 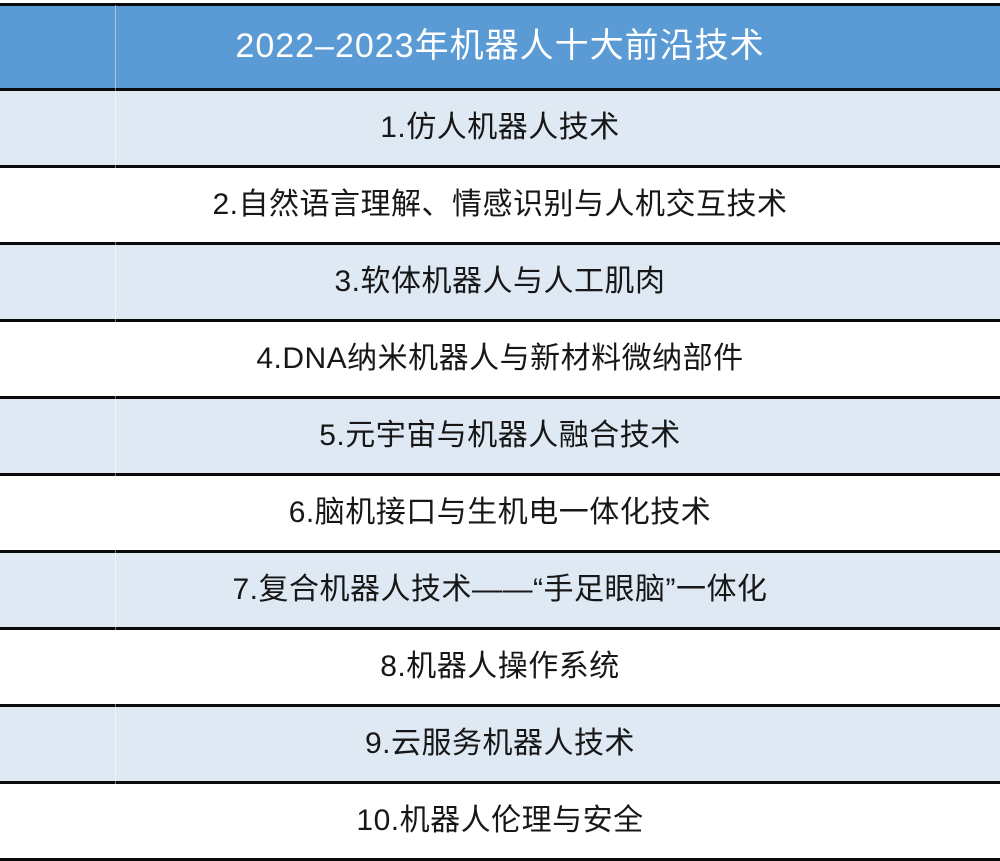 I want to click on table-row: 6.脑机接口与生机电一体化技术, so click(x=500, y=513).